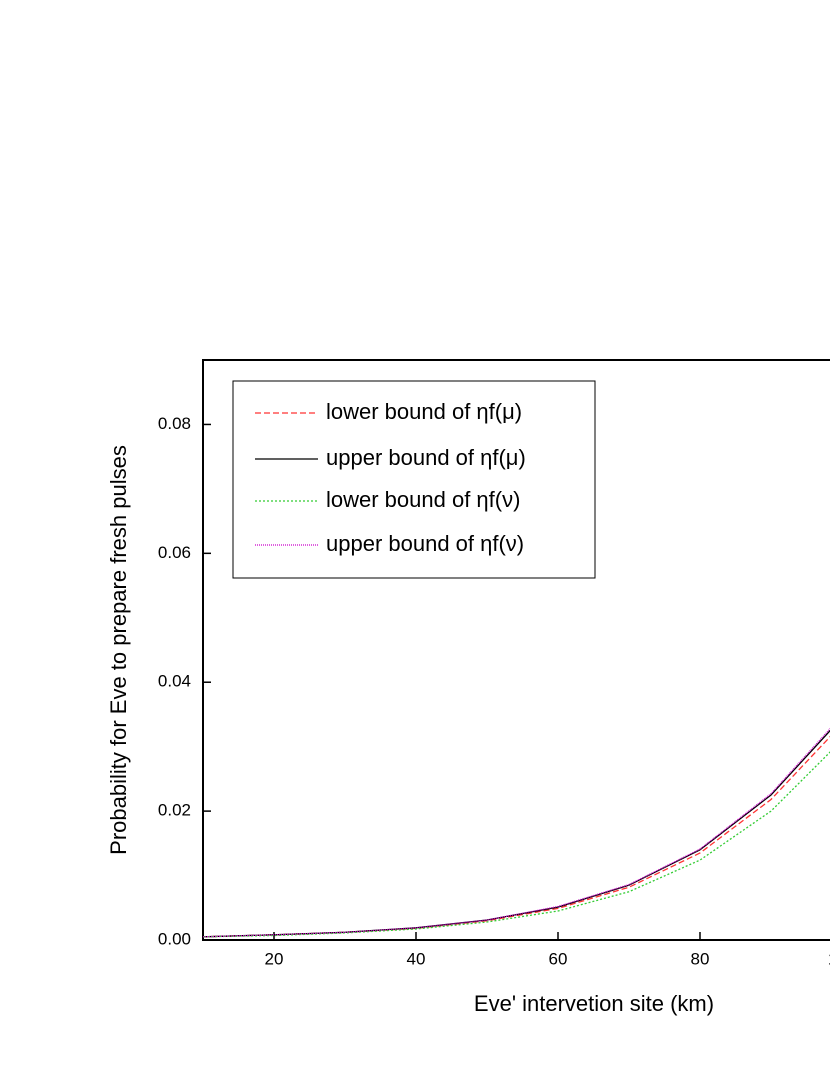 The image size is (830, 1075). What do you see at coordinates (425, 543) in the screenshot?
I see `legend-label: upper bound of ηf(ν)` at bounding box center [425, 543].